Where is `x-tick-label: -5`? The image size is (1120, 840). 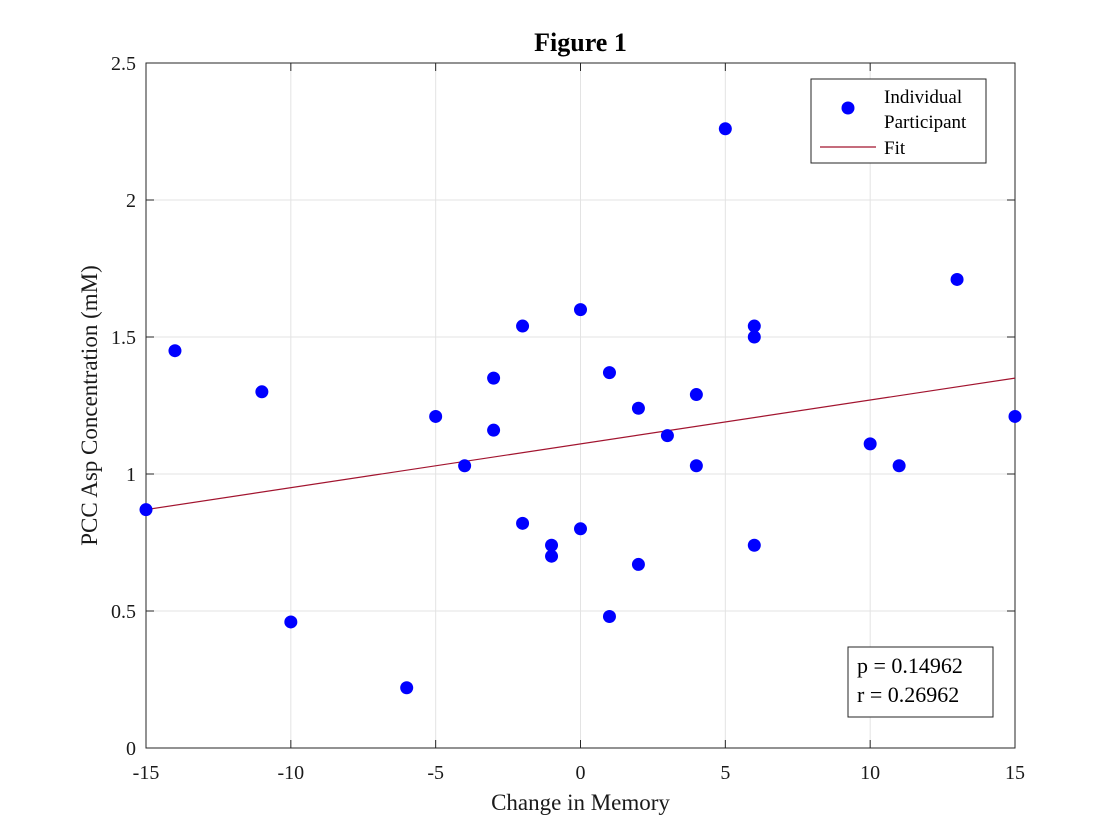 x-tick-label: -5 is located at coordinates (435, 773).